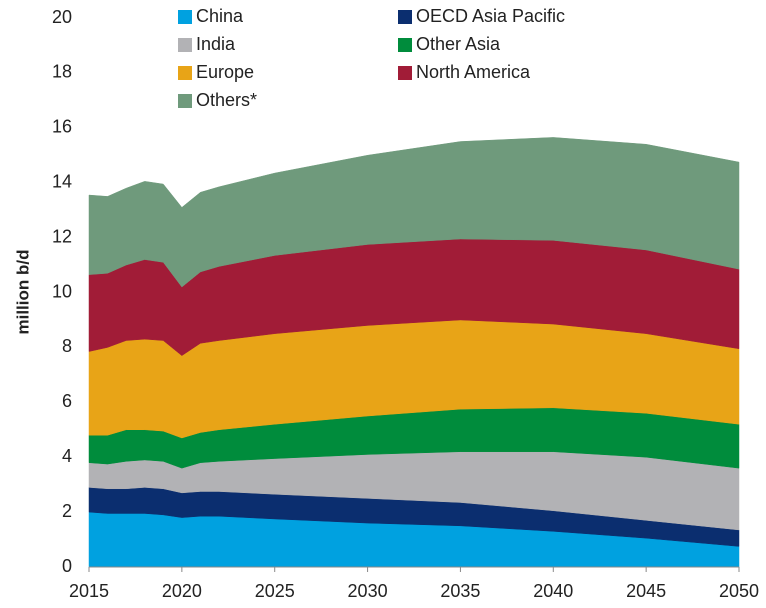 This screenshot has width=766, height=608. I want to click on y-tick-label: 16, so click(62, 127).